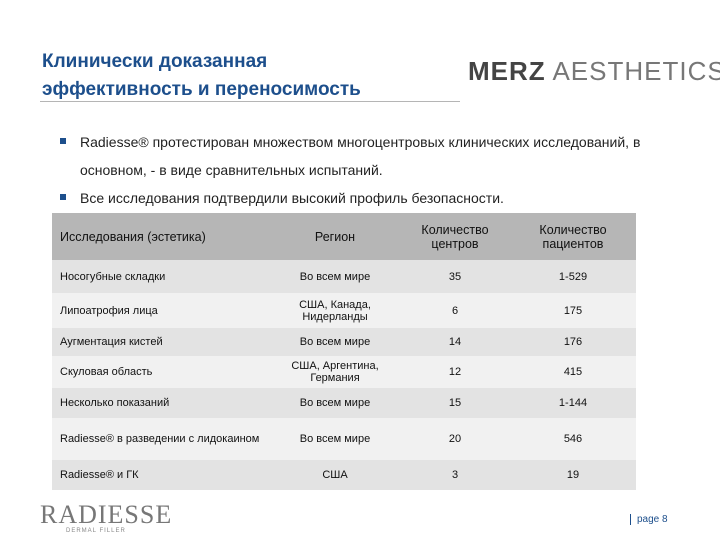 Image resolution: width=720 pixels, height=540 pixels. I want to click on table-cell: 1-144, so click(573, 403).